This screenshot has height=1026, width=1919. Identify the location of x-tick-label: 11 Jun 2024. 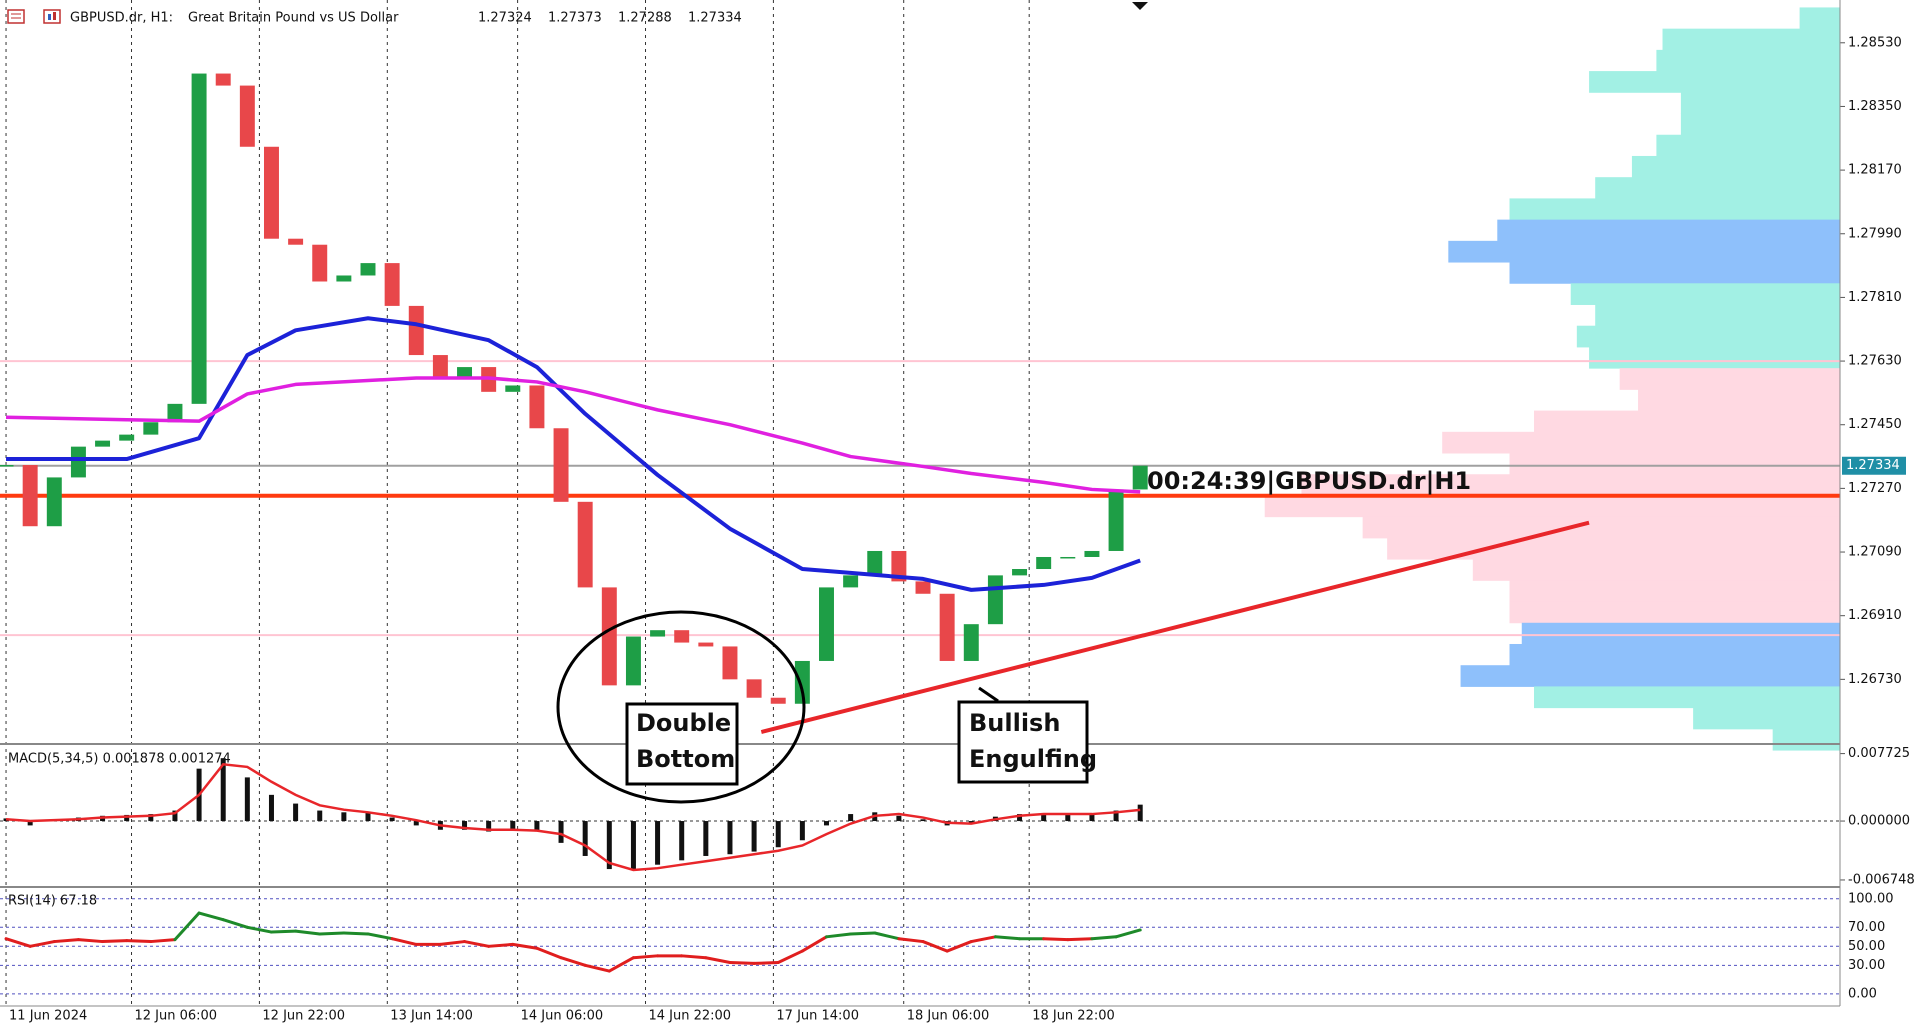
(48, 1016).